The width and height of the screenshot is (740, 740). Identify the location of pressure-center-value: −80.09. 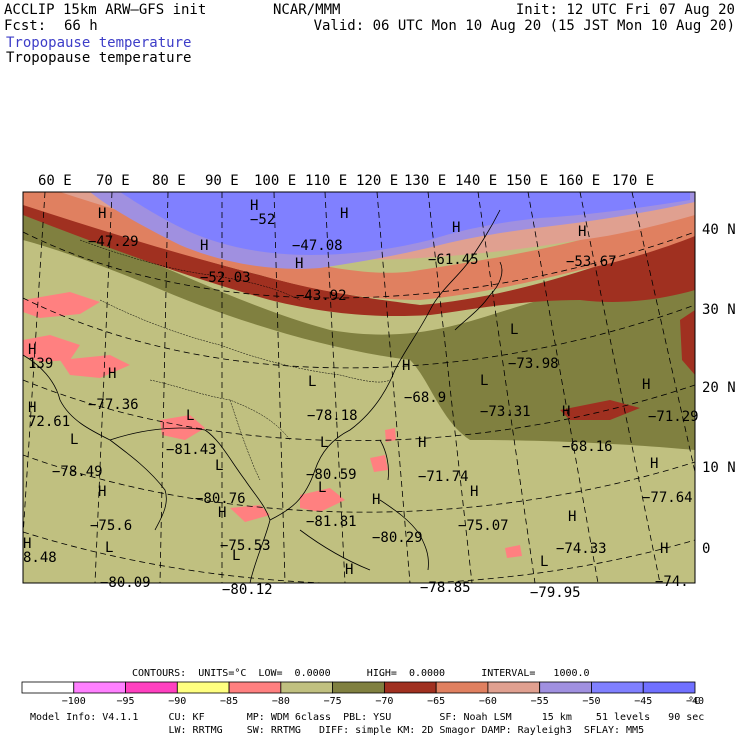
(125, 583).